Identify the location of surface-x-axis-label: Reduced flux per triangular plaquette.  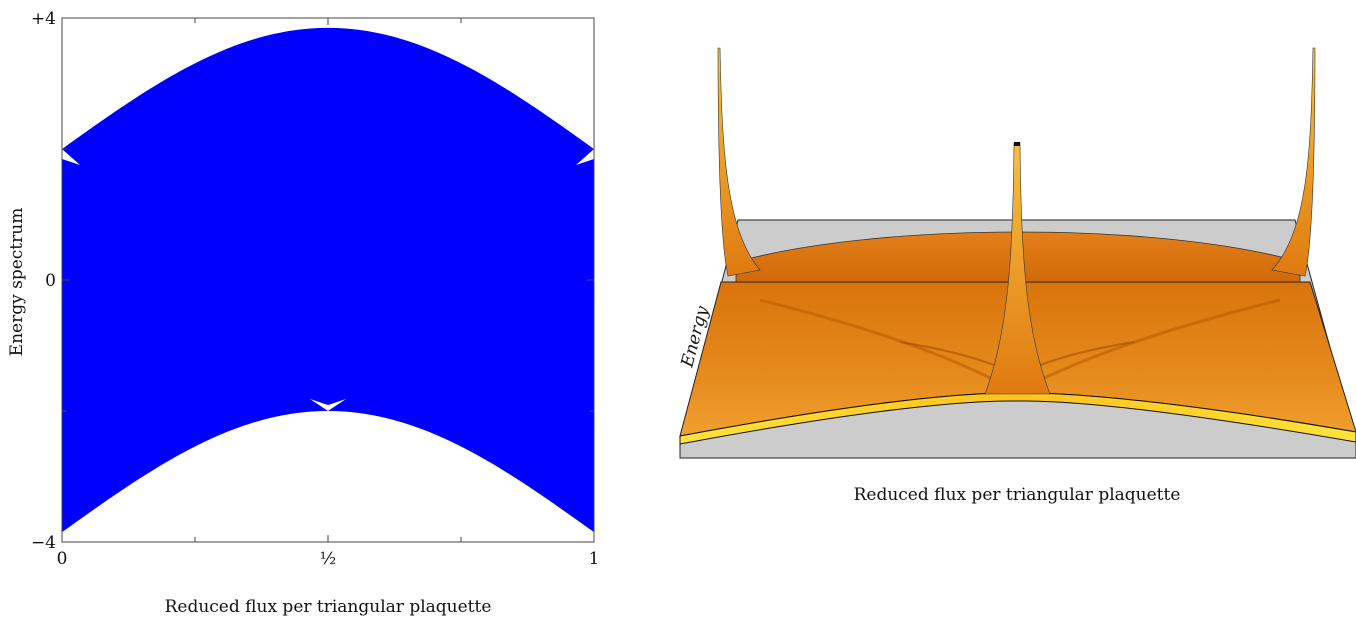
(1017, 495).